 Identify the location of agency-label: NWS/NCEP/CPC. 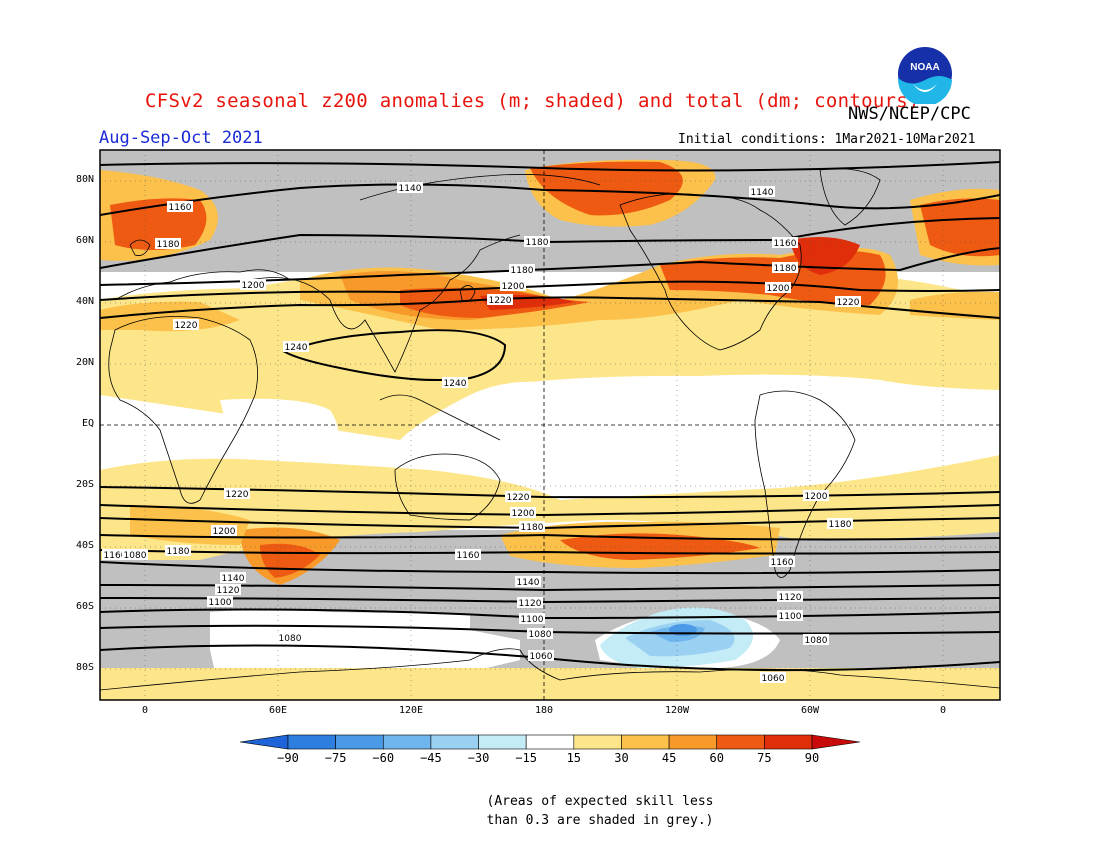
(909, 114).